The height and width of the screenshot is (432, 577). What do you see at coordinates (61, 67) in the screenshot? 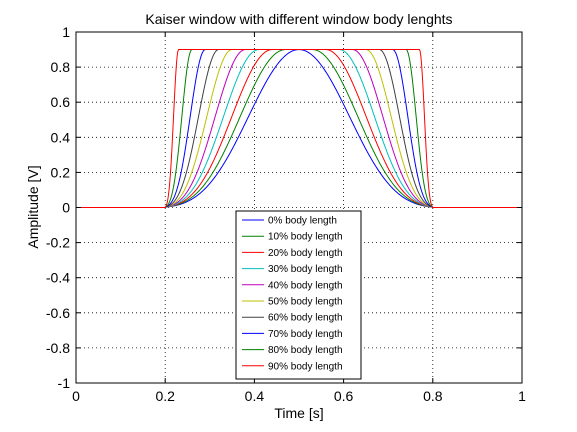
I see `y-tick-label: 0.8` at bounding box center [61, 67].